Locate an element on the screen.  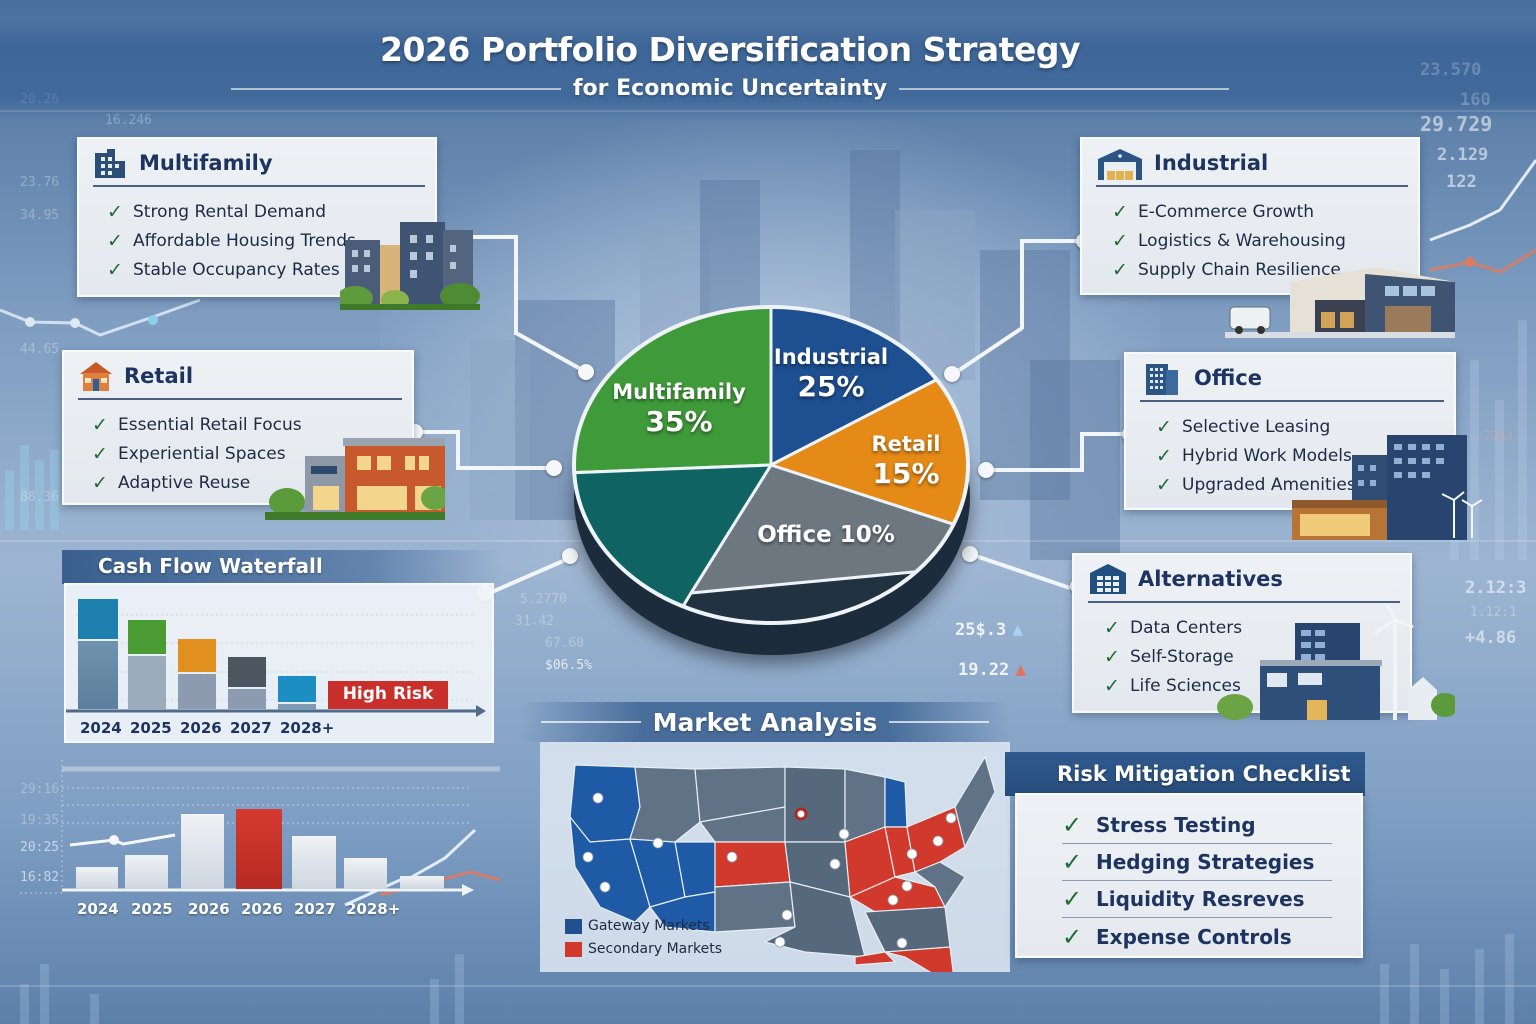
alternatives-buildings-illustration is located at coordinates (1336, 662).